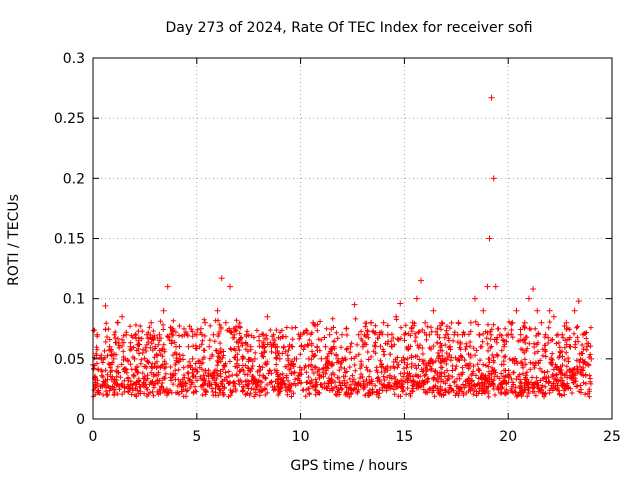 Image resolution: width=640 pixels, height=480 pixels. I want to click on x-axis-label: GPS time / hours, so click(348, 466).